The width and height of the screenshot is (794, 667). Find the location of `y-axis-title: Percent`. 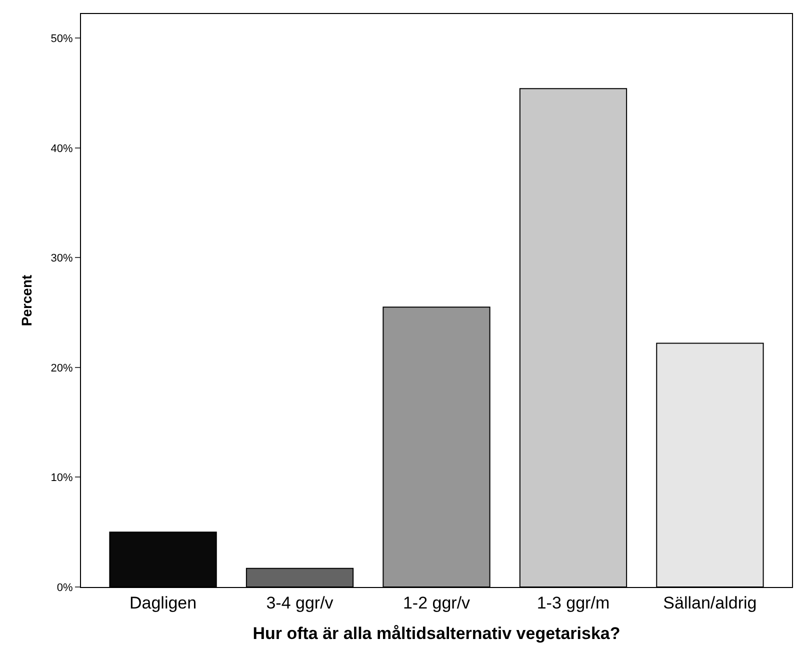

y-axis-title: Percent is located at coordinates (26, 300).